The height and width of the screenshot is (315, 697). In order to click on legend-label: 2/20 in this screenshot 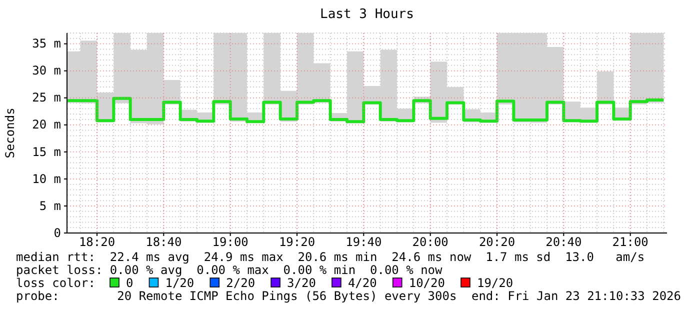, I will do `click(241, 283)`.